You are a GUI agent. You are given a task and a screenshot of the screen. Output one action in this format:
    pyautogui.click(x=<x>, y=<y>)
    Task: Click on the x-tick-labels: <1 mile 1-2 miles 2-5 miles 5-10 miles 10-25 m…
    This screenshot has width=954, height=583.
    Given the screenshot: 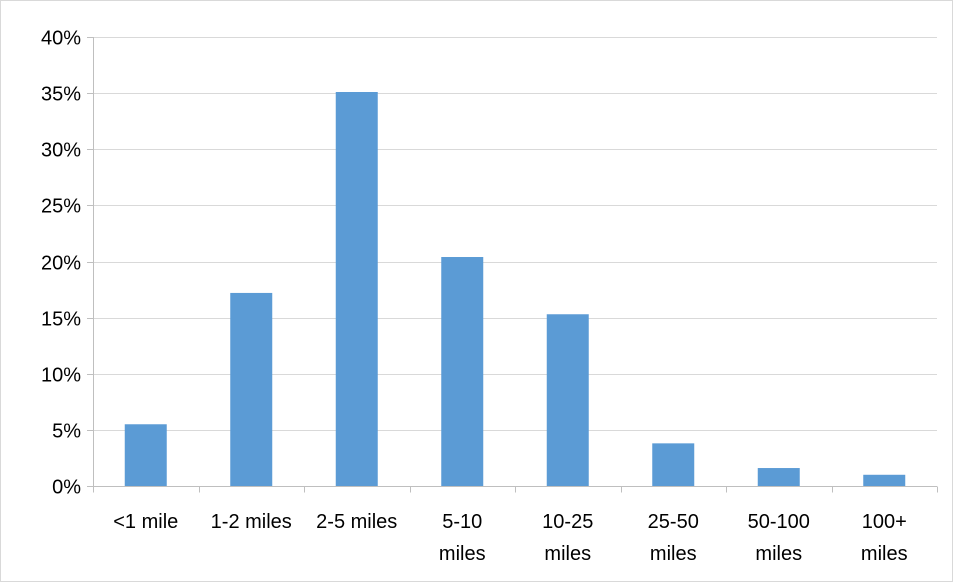 What is the action you would take?
    pyautogui.click(x=510, y=538)
    